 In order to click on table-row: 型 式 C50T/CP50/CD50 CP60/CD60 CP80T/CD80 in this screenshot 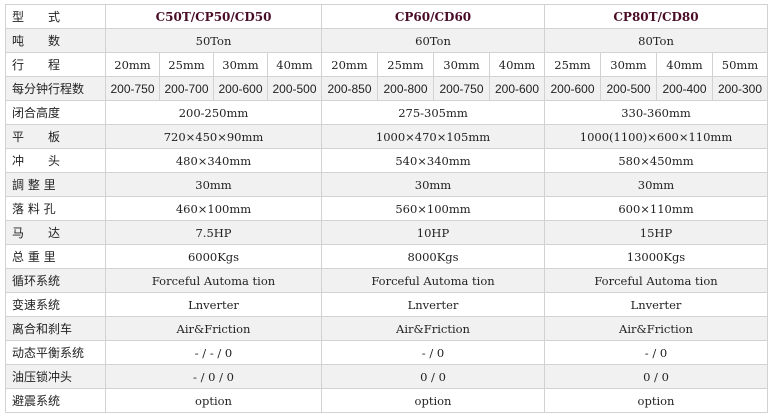, I will do `click(386, 16)`.